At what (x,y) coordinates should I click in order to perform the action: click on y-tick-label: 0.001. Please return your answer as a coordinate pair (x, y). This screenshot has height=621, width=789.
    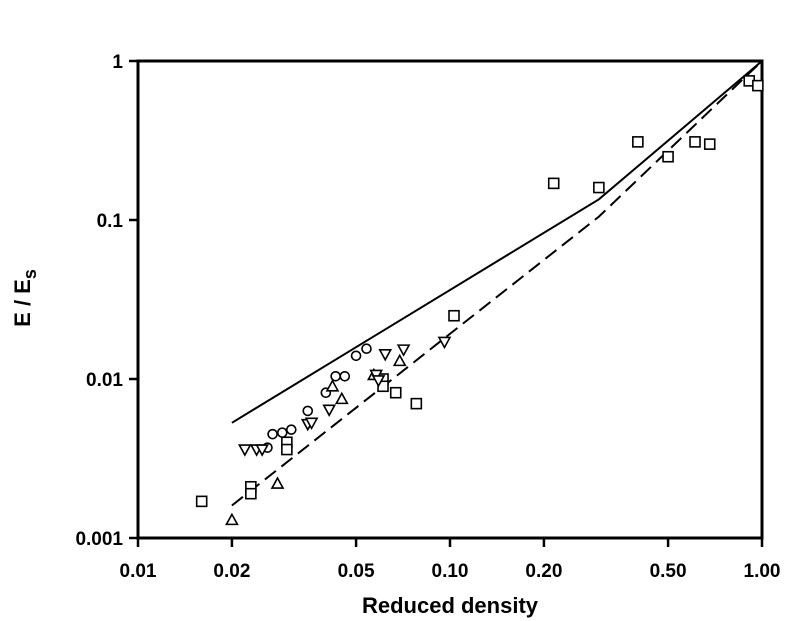
    Looking at the image, I should click on (99, 539).